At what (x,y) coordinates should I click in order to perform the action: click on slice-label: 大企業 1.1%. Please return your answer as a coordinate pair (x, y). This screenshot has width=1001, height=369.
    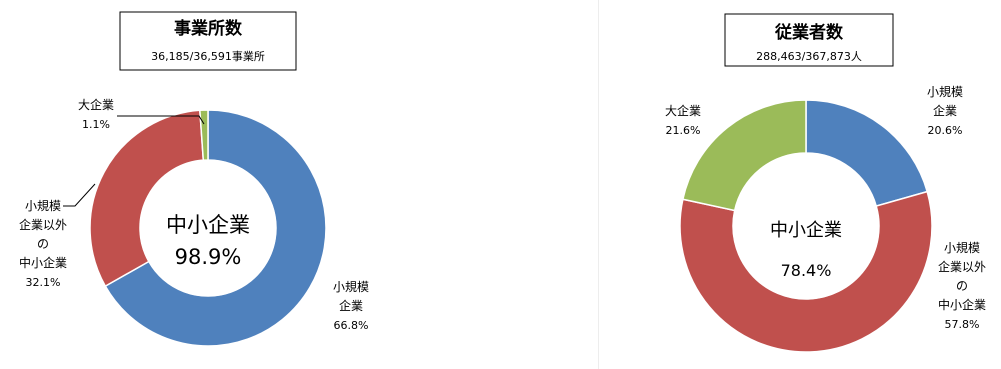
    Looking at the image, I should click on (96, 114).